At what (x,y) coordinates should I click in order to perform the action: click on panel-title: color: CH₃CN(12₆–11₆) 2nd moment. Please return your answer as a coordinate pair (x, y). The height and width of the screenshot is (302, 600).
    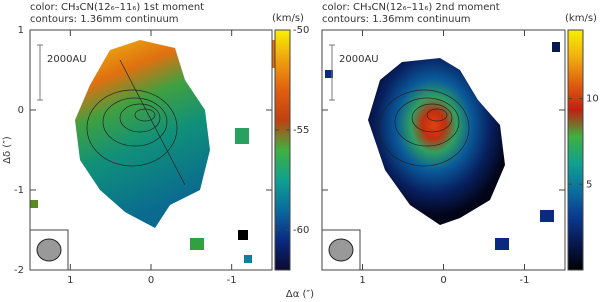
    Looking at the image, I should click on (411, 7).